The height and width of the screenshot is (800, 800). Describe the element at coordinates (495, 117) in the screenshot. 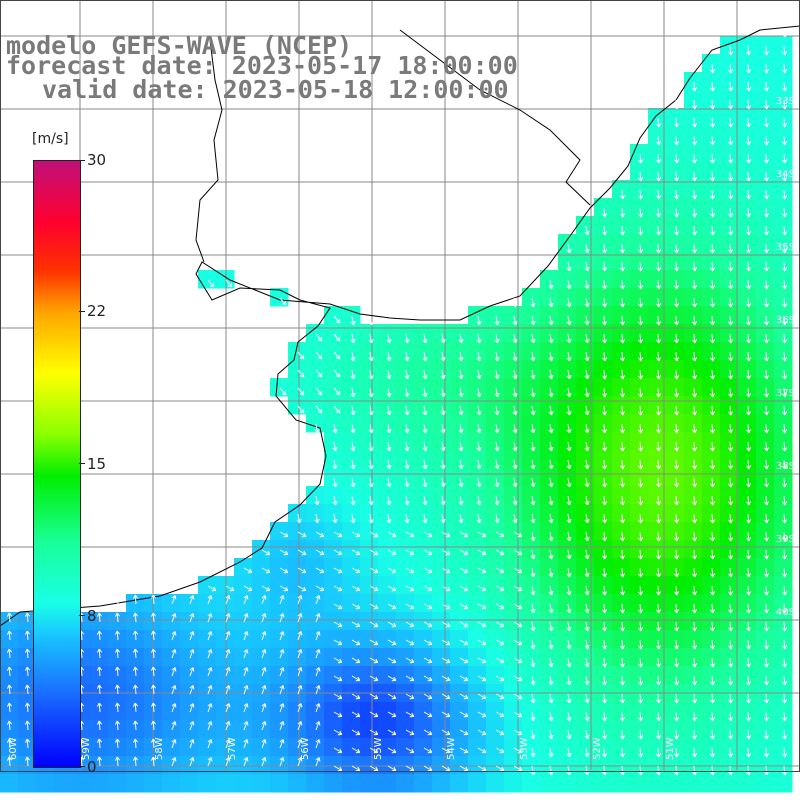

I see `border-path` at that location.